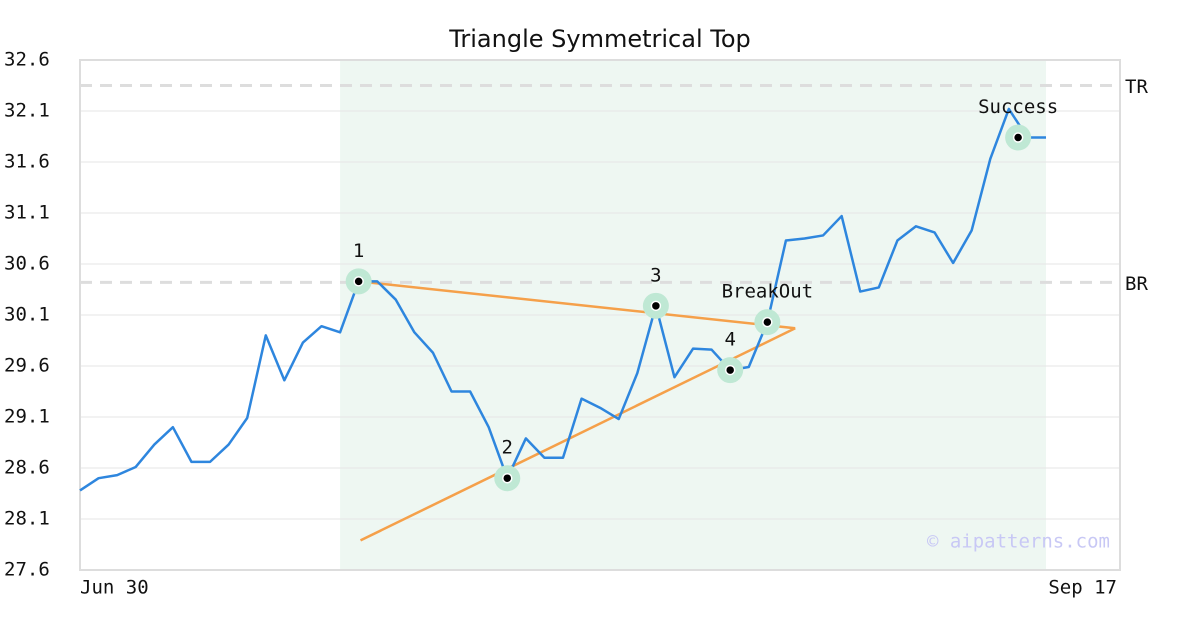 The image size is (1200, 630). What do you see at coordinates (27, 60) in the screenshot?
I see `y-tick-label: 32.6` at bounding box center [27, 60].